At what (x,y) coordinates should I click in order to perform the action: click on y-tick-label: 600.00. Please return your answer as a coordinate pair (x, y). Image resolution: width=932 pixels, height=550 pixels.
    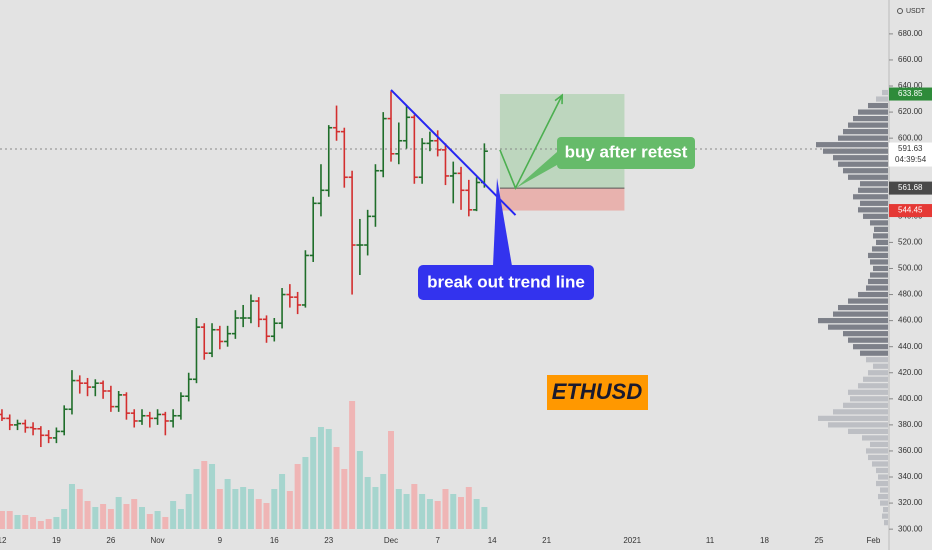
    Looking at the image, I should click on (910, 137).